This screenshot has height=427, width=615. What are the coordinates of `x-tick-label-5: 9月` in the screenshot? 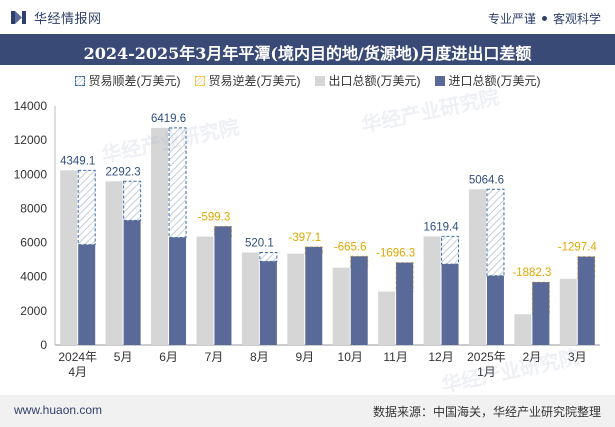 It's located at (304, 357).